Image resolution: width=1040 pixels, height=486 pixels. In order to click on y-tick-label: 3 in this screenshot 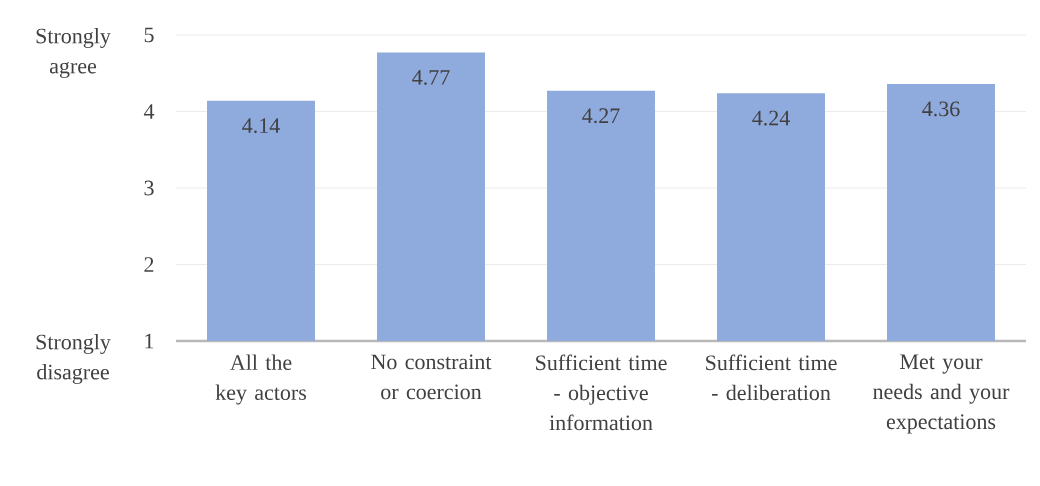, I will do `click(149, 188)`.